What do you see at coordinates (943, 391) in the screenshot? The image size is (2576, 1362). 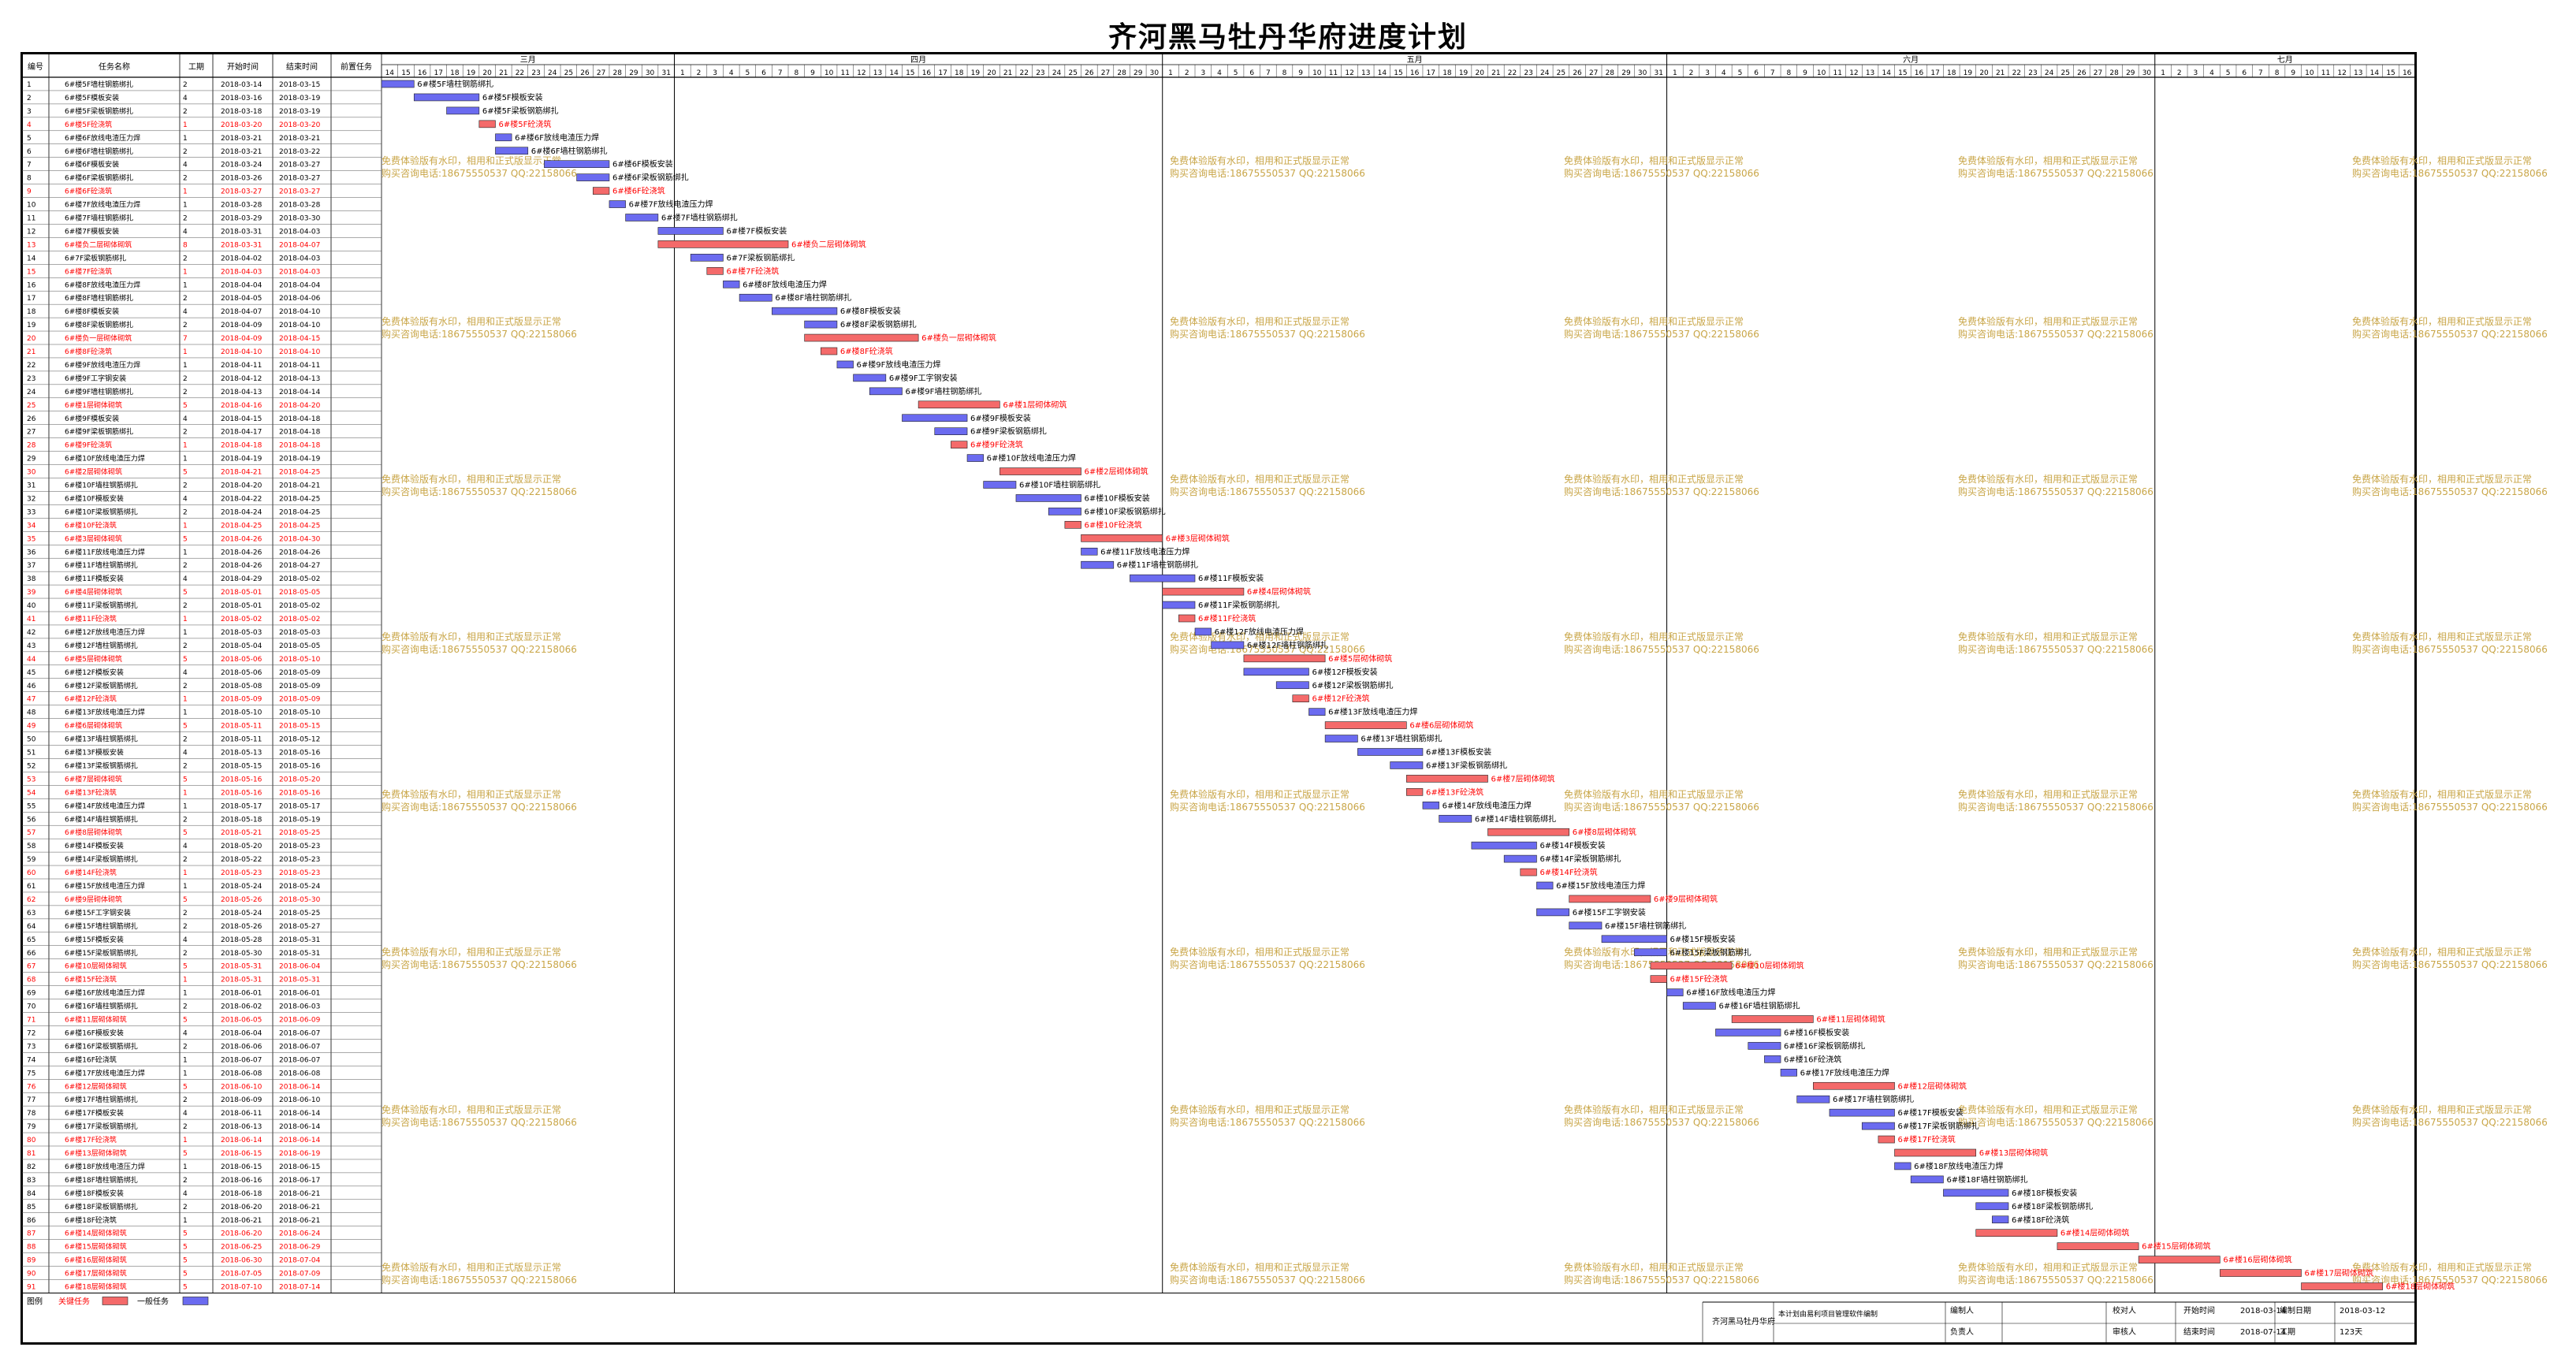 I see `bar-label: 6#楼9F墙柱钢筋绑扎` at bounding box center [943, 391].